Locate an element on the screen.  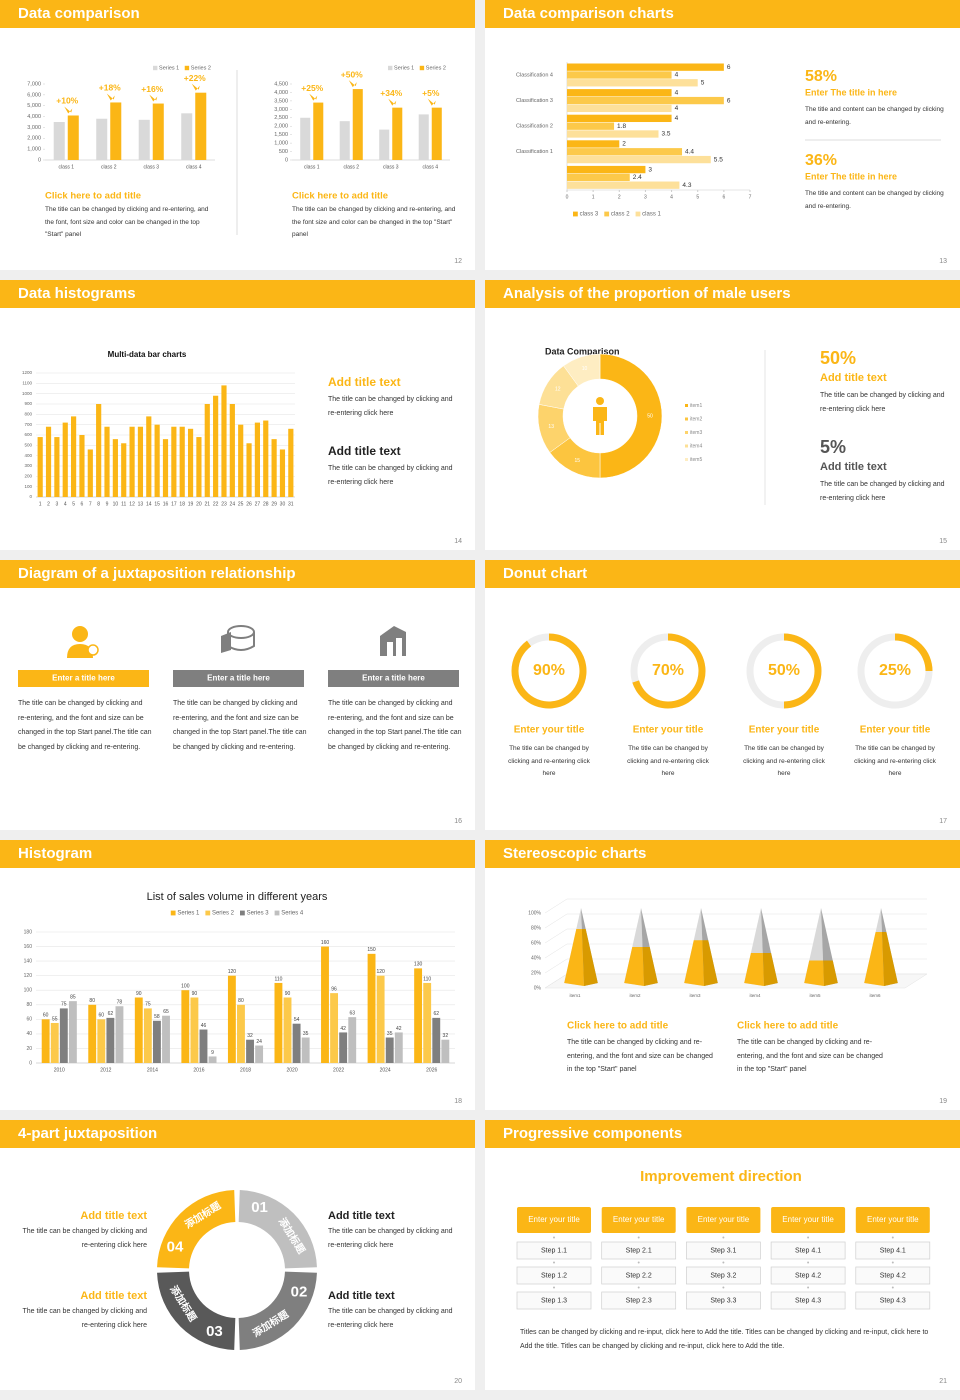
x-tick-label: class 3 is located at coordinates (391, 167).